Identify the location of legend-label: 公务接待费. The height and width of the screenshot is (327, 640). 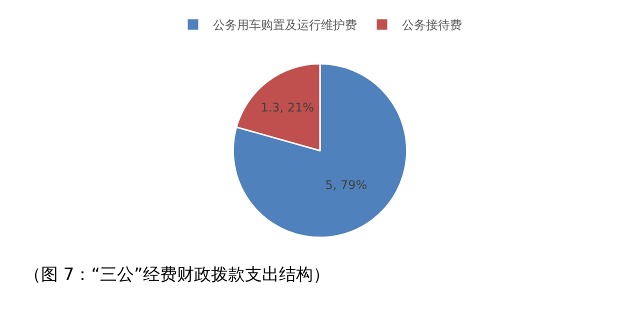
(432, 25).